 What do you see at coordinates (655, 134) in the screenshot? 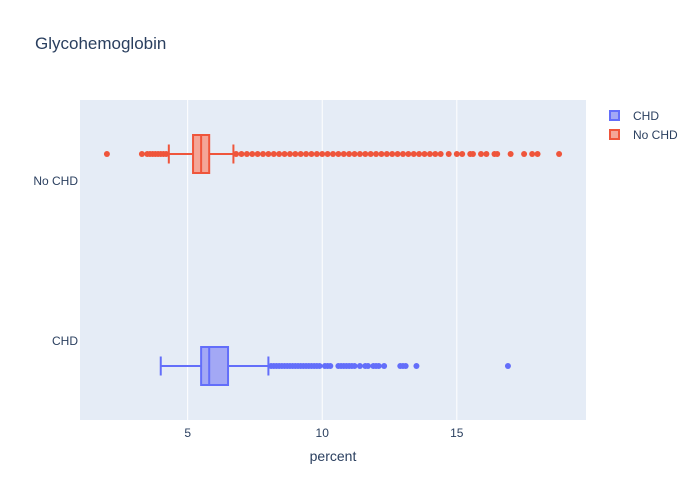
I see `legend-label-no-chd: No CHD` at bounding box center [655, 134].